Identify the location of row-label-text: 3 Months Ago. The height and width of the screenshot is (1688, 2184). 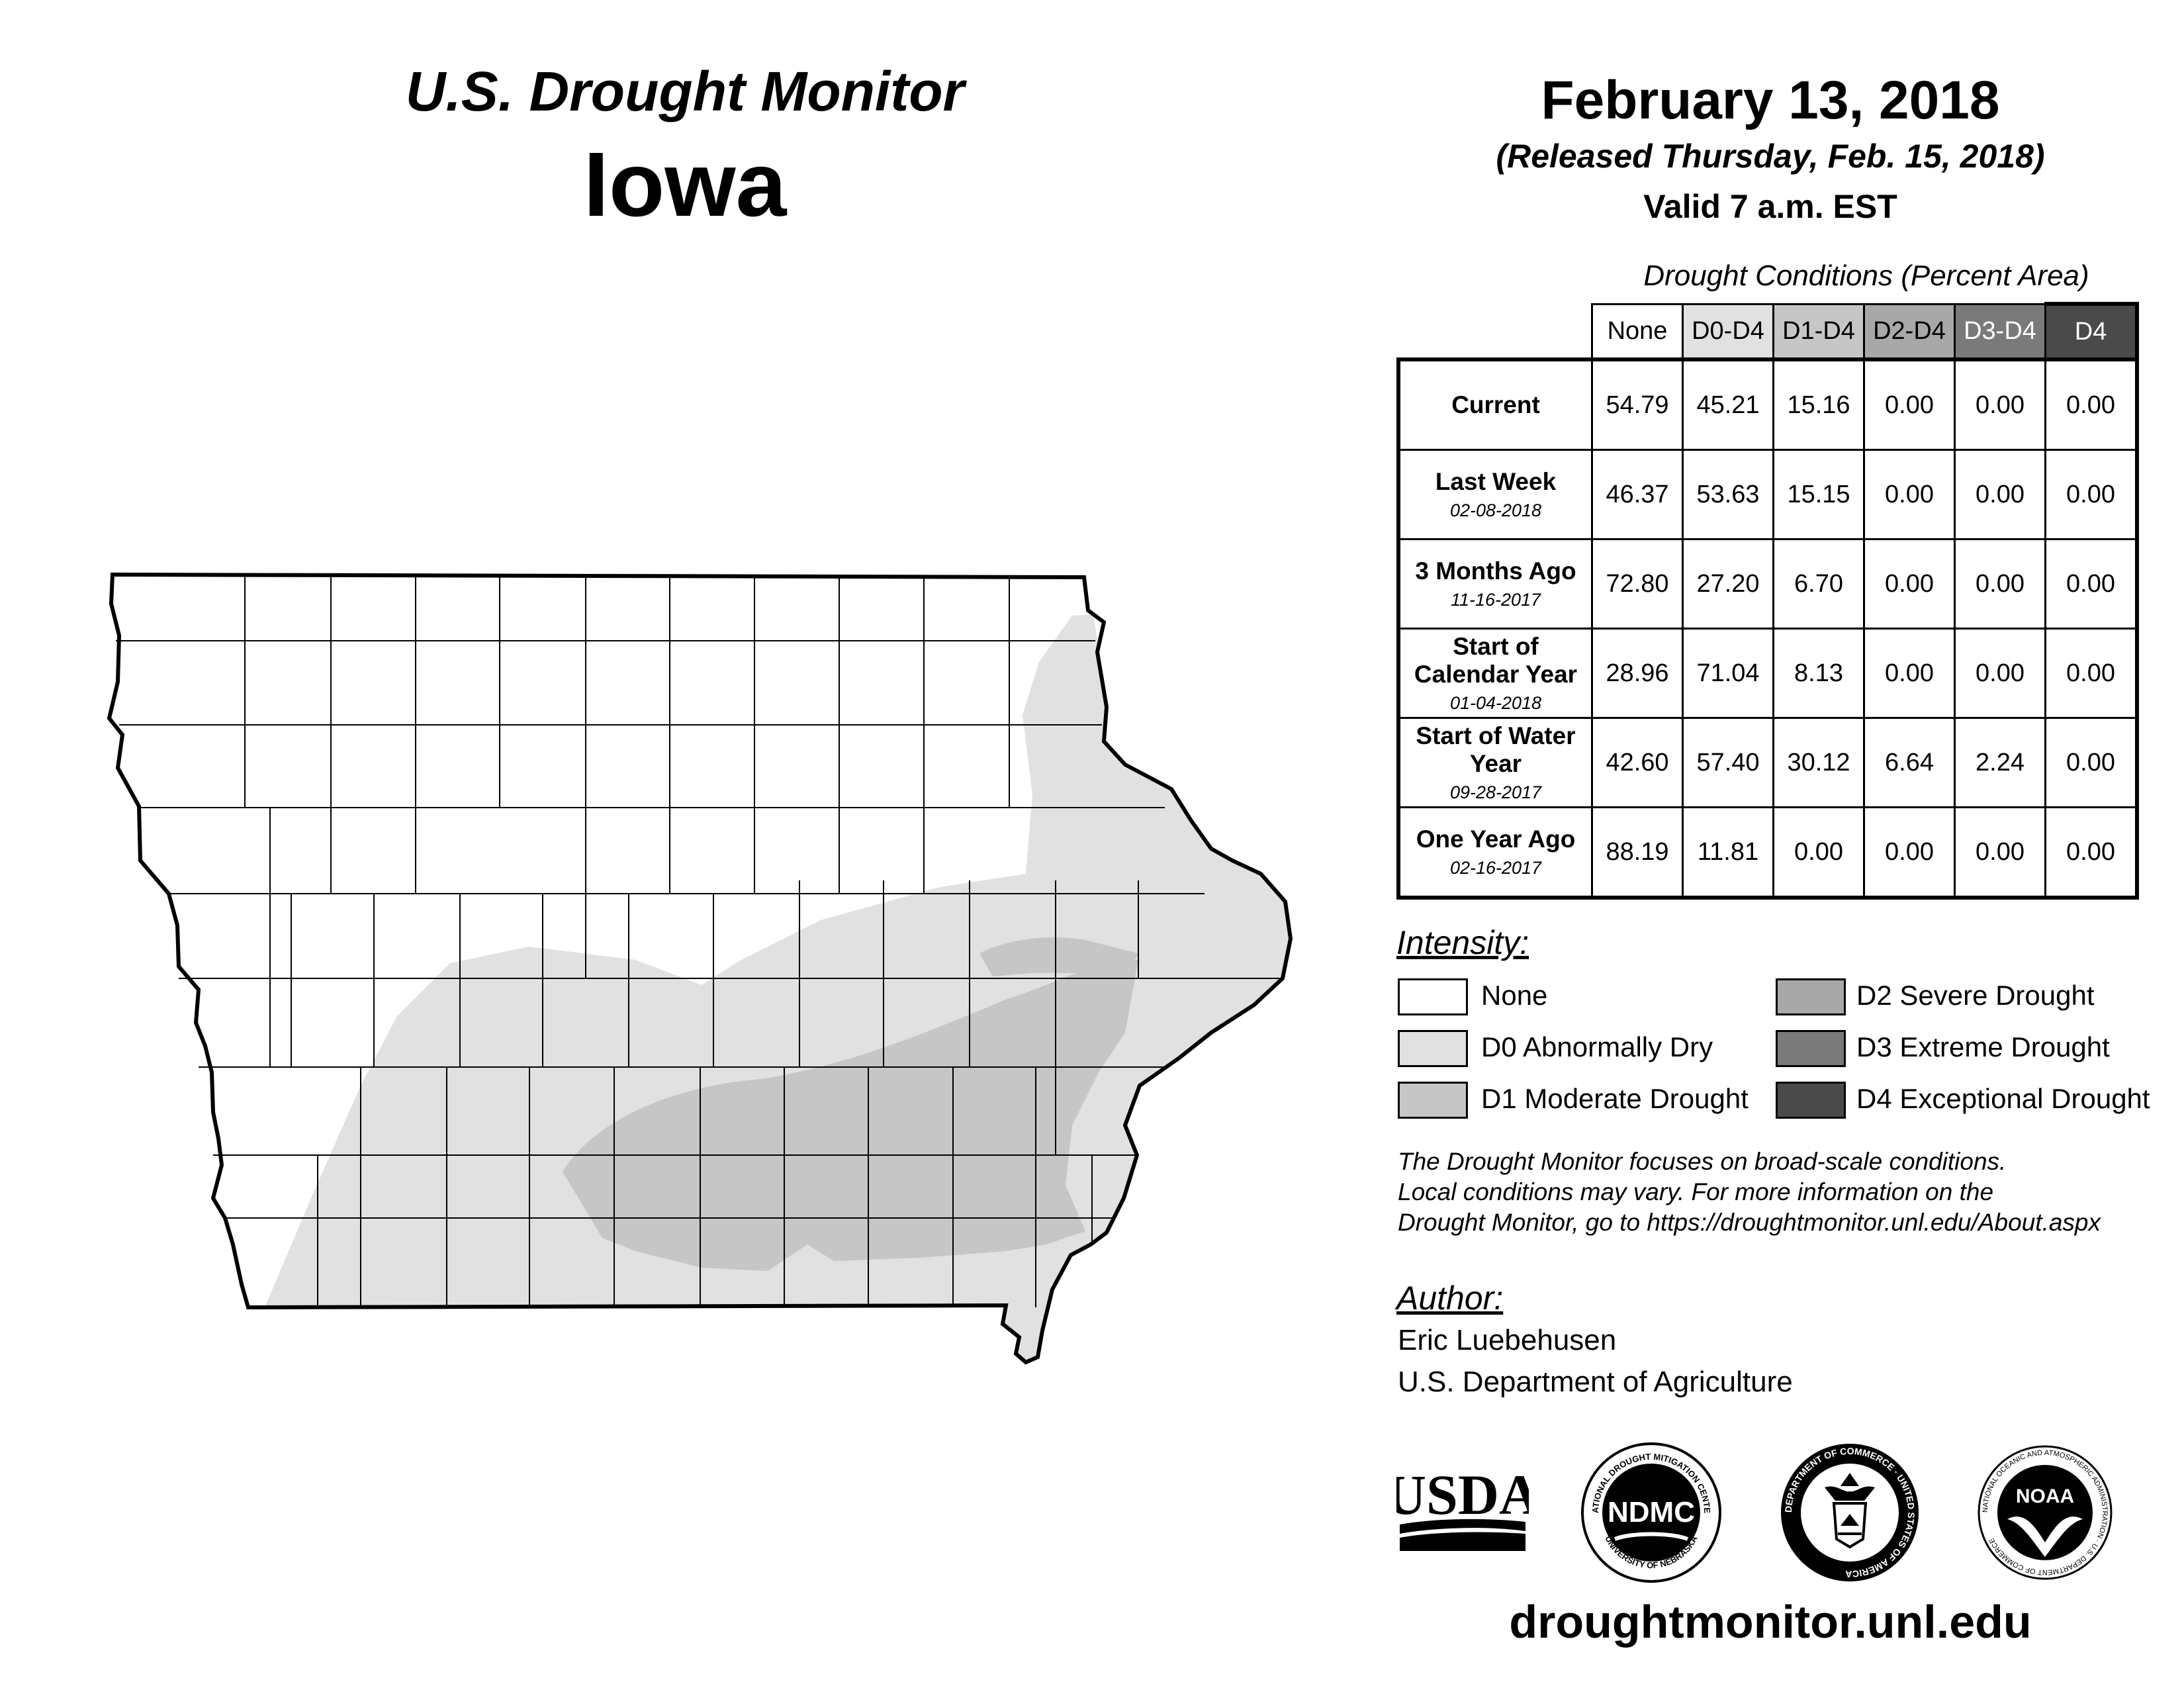
(1496, 571).